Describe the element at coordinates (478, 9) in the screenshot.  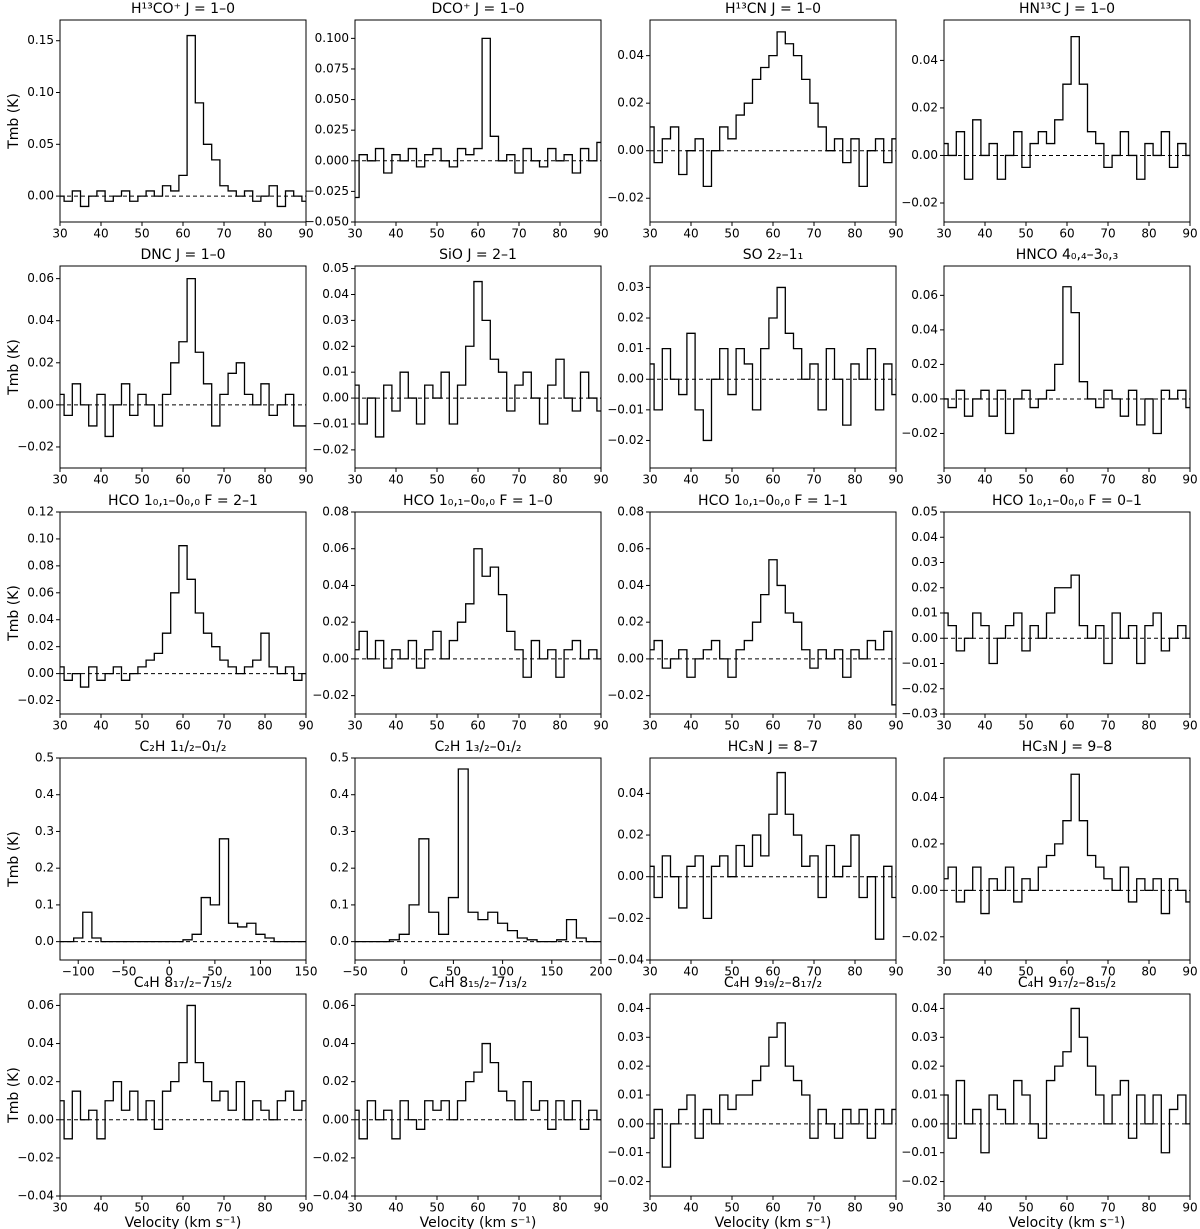
I see `panel-title: DCO⁺ J = 1–0` at that location.